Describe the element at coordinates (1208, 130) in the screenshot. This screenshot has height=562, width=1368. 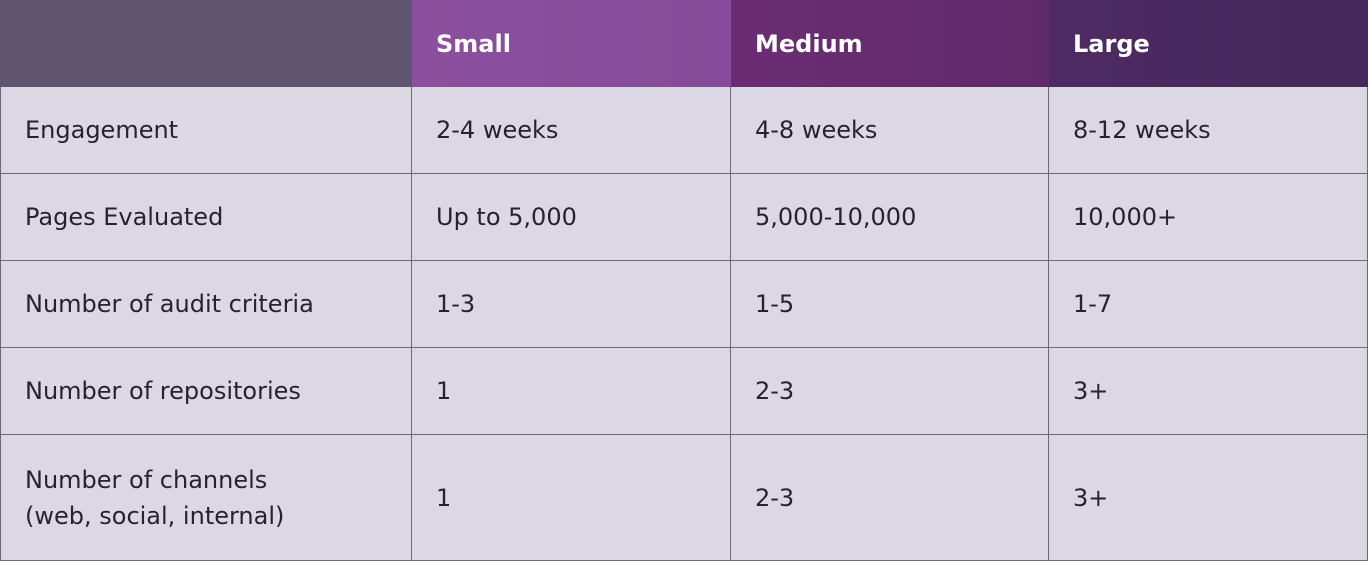
I see `table-cell: 8-12 weeks` at that location.